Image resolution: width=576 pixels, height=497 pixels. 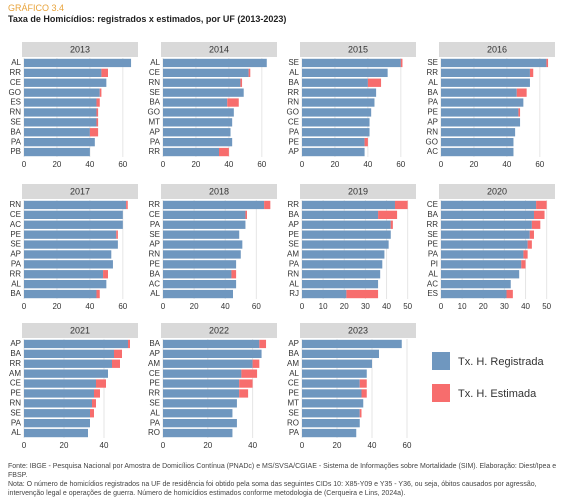 I want to click on y-tick-label: MT, so click(x=293, y=402).